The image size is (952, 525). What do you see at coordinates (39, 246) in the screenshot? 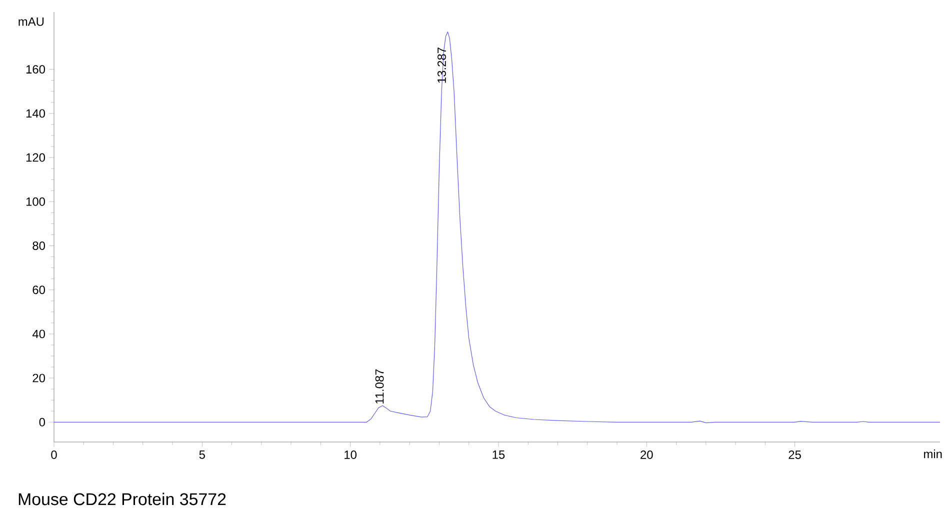
I see `y-tick-label: 80` at bounding box center [39, 246].